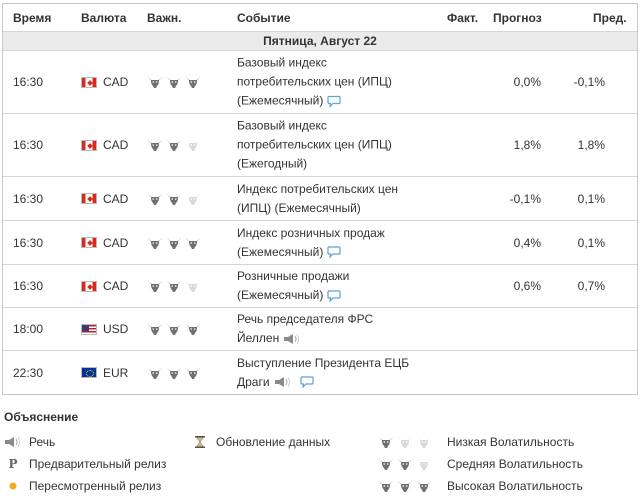 This screenshot has width=642, height=502. Describe the element at coordinates (311, 242) in the screenshot. I see `event-title: Индекс розничных продаж (Ежемесячный)` at that location.